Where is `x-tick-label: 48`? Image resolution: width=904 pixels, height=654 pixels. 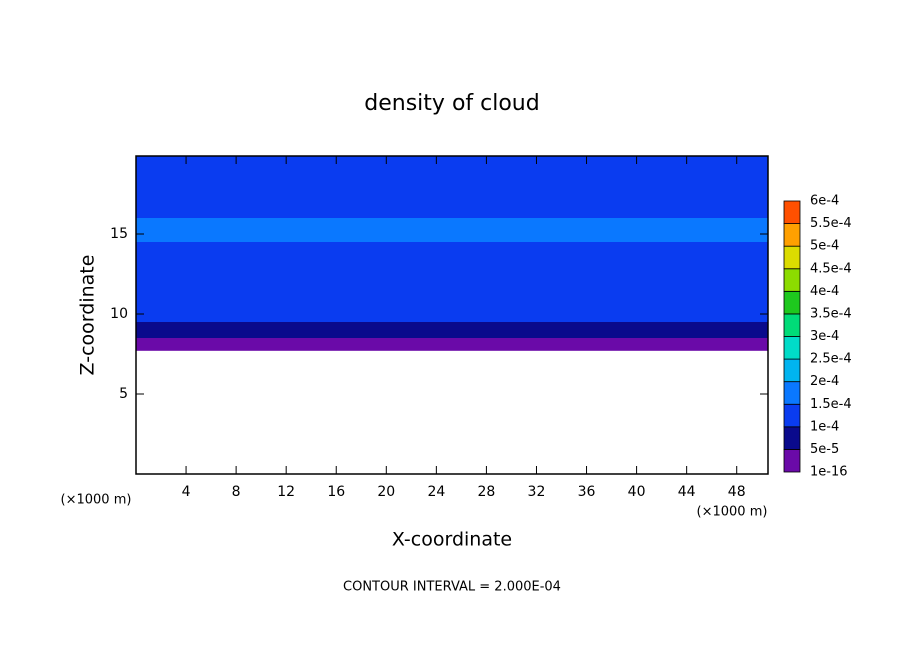
x-tick-label: 48 is located at coordinates (737, 492).